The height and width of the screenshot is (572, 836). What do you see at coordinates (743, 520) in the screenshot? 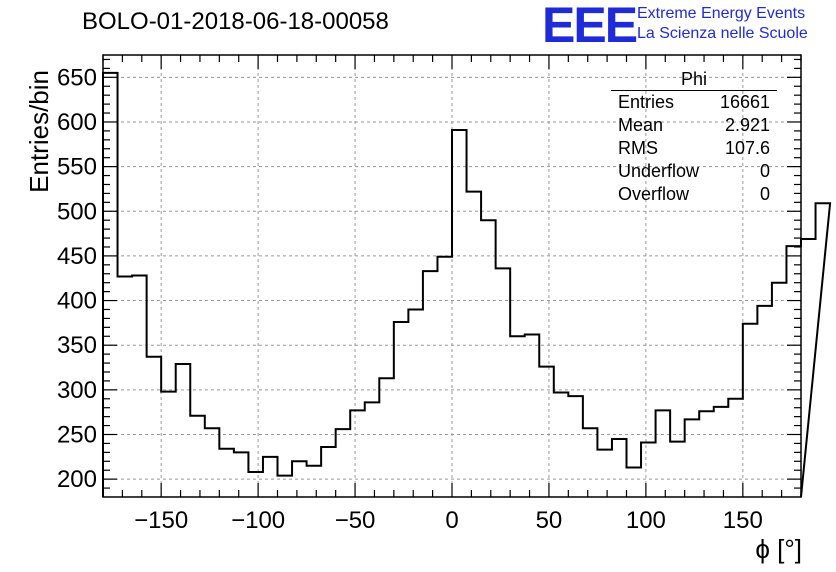
I see `x-tick-label: 150` at bounding box center [743, 520].